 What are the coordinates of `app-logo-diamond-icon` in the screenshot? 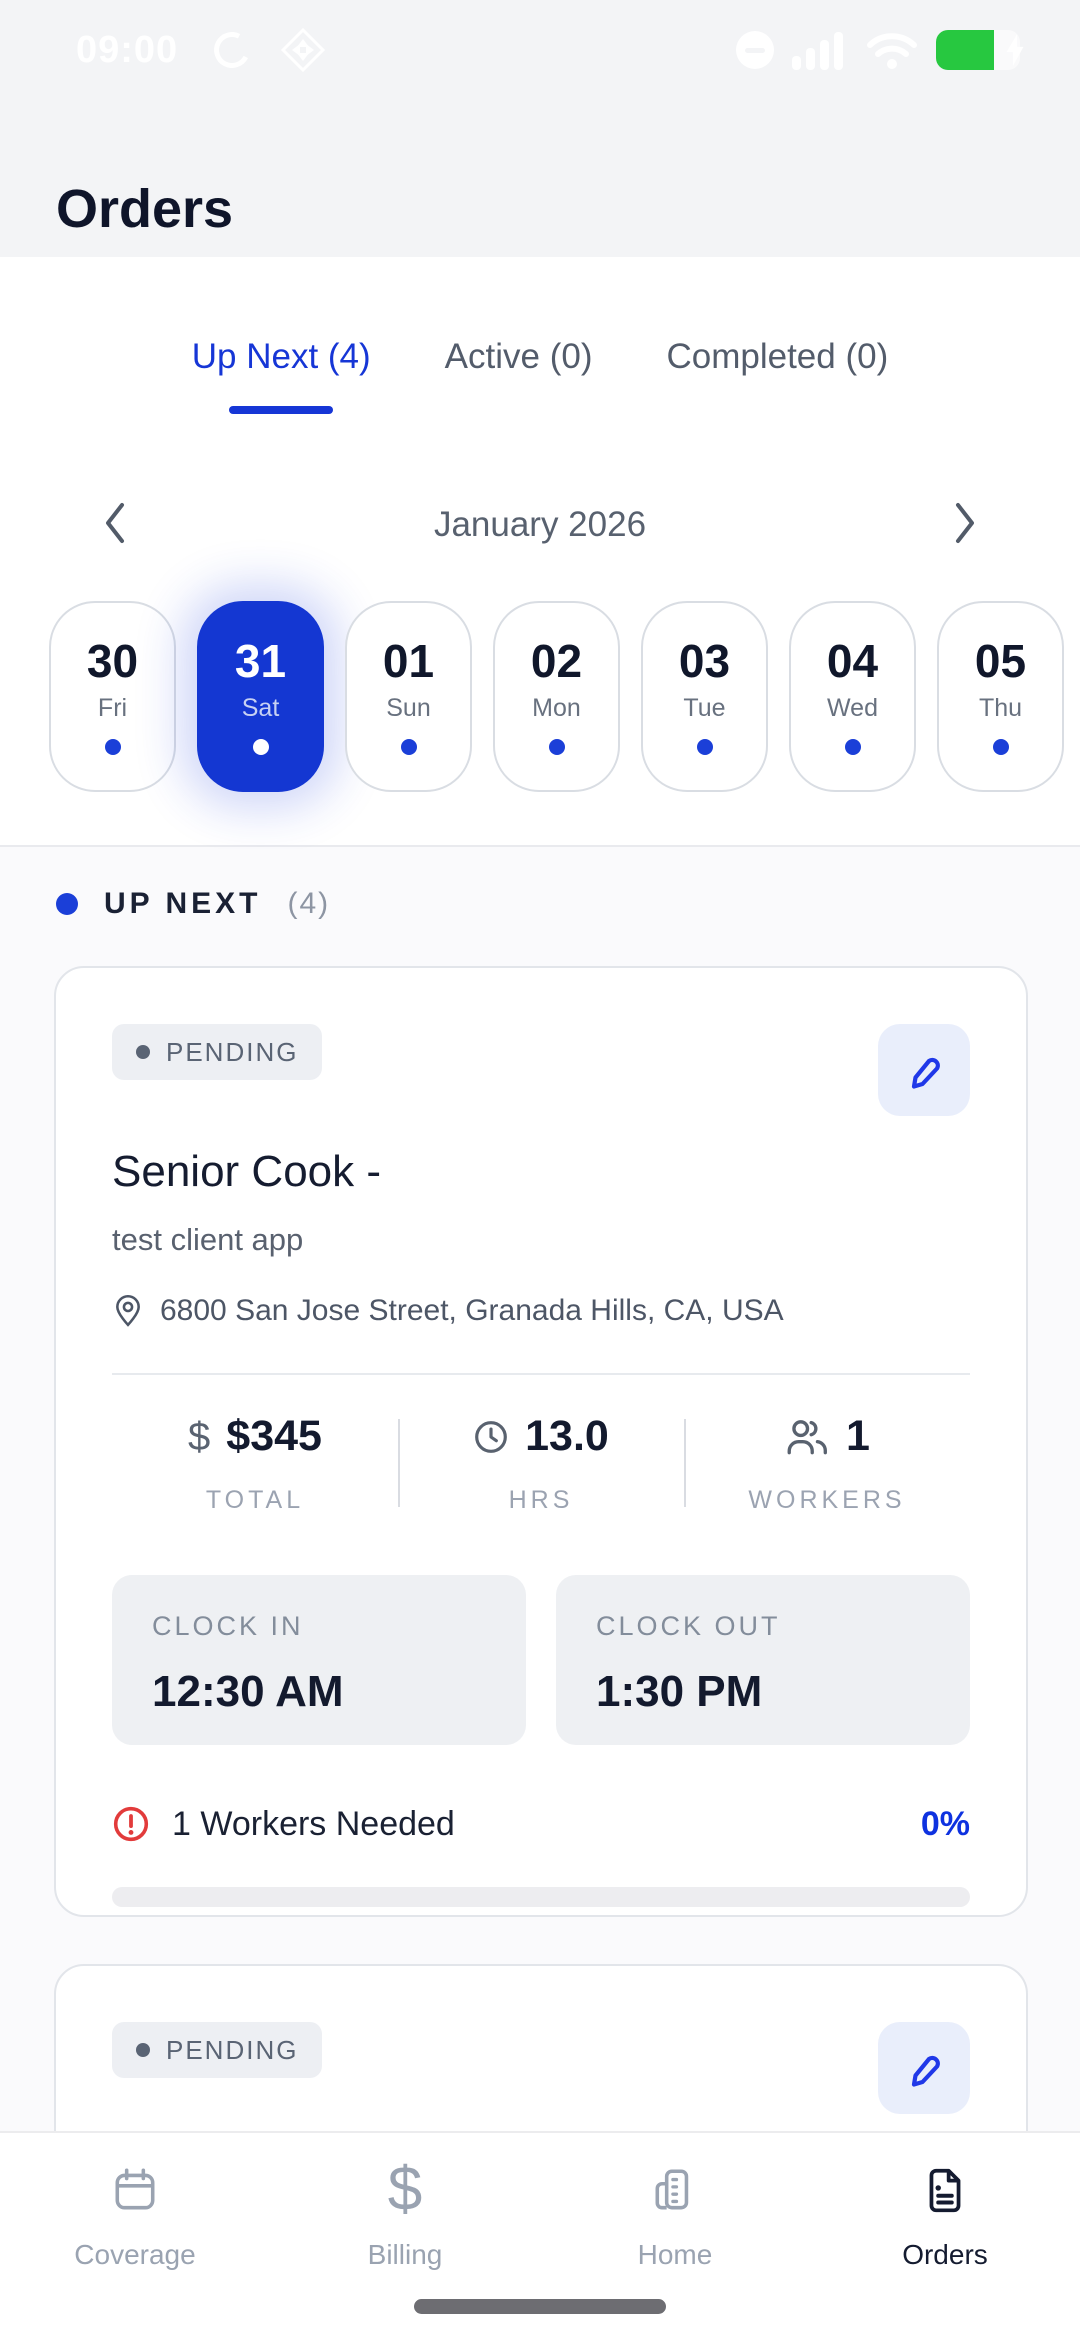 It's located at (303, 50).